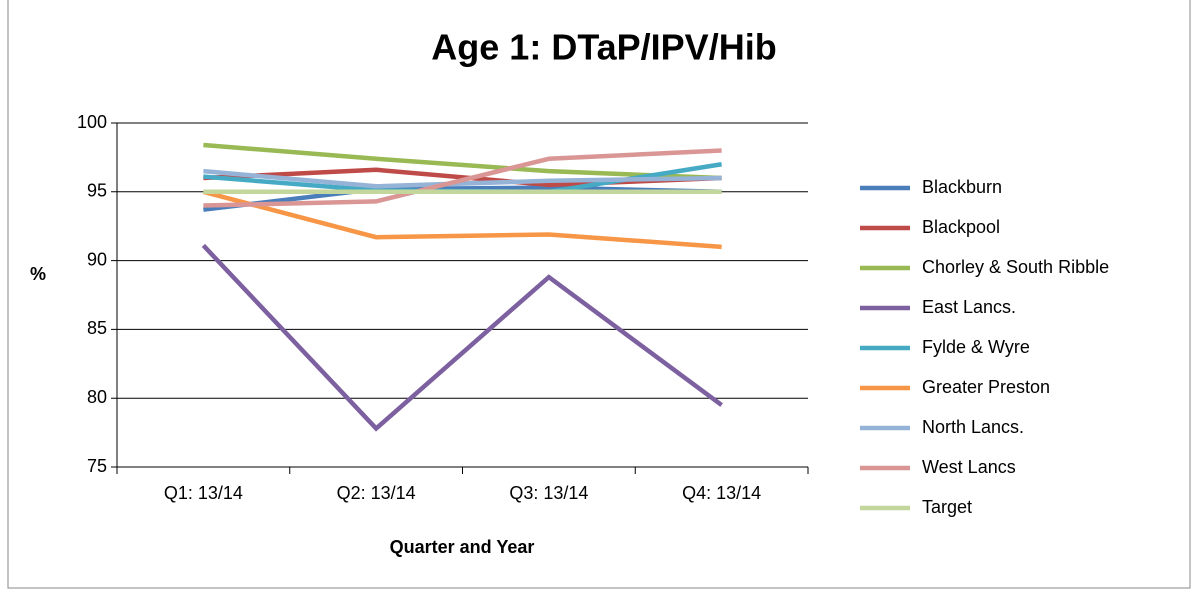 This screenshot has height=592, width=1197. Describe the element at coordinates (1015, 267) in the screenshot. I see `legend-label: Chorley & South Ribble` at that location.